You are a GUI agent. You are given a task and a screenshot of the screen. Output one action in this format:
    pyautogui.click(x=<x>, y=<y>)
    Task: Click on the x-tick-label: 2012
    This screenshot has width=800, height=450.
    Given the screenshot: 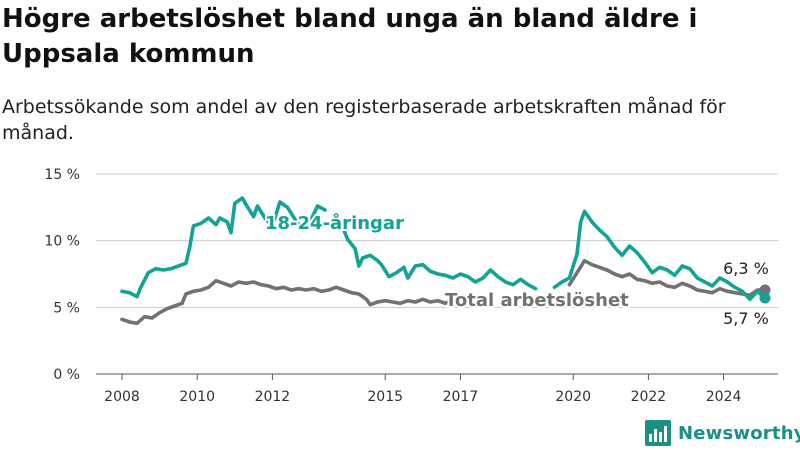 What is the action you would take?
    pyautogui.click(x=273, y=397)
    